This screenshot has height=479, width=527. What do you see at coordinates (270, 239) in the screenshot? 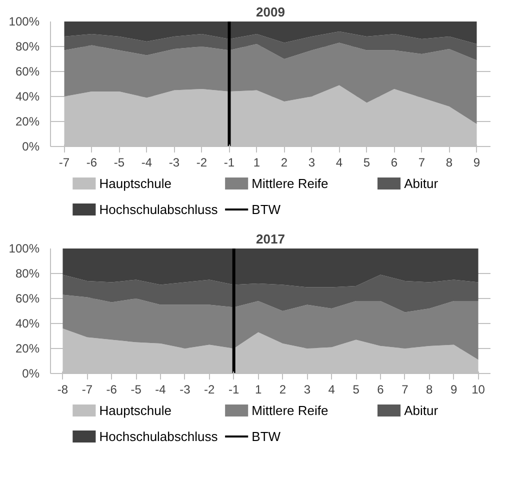
I see `chart-title: 2017` at bounding box center [270, 239].